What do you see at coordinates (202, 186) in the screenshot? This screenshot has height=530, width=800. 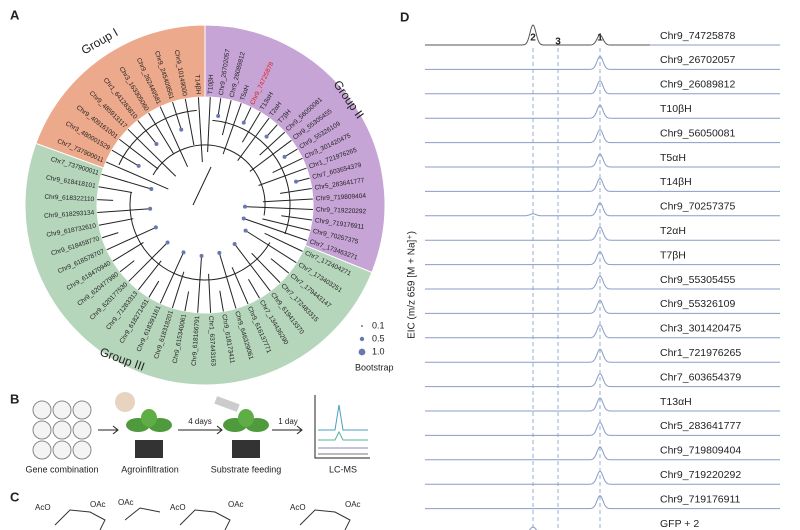 I see `root` at bounding box center [202, 186].